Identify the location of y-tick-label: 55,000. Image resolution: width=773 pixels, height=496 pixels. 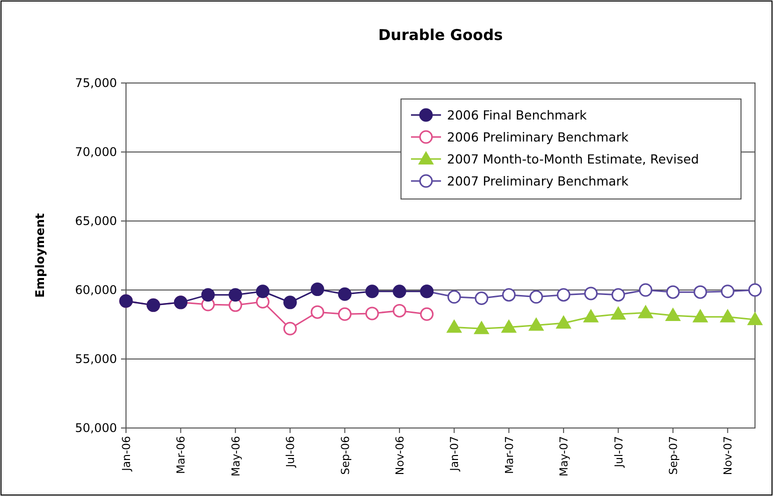
(96, 359).